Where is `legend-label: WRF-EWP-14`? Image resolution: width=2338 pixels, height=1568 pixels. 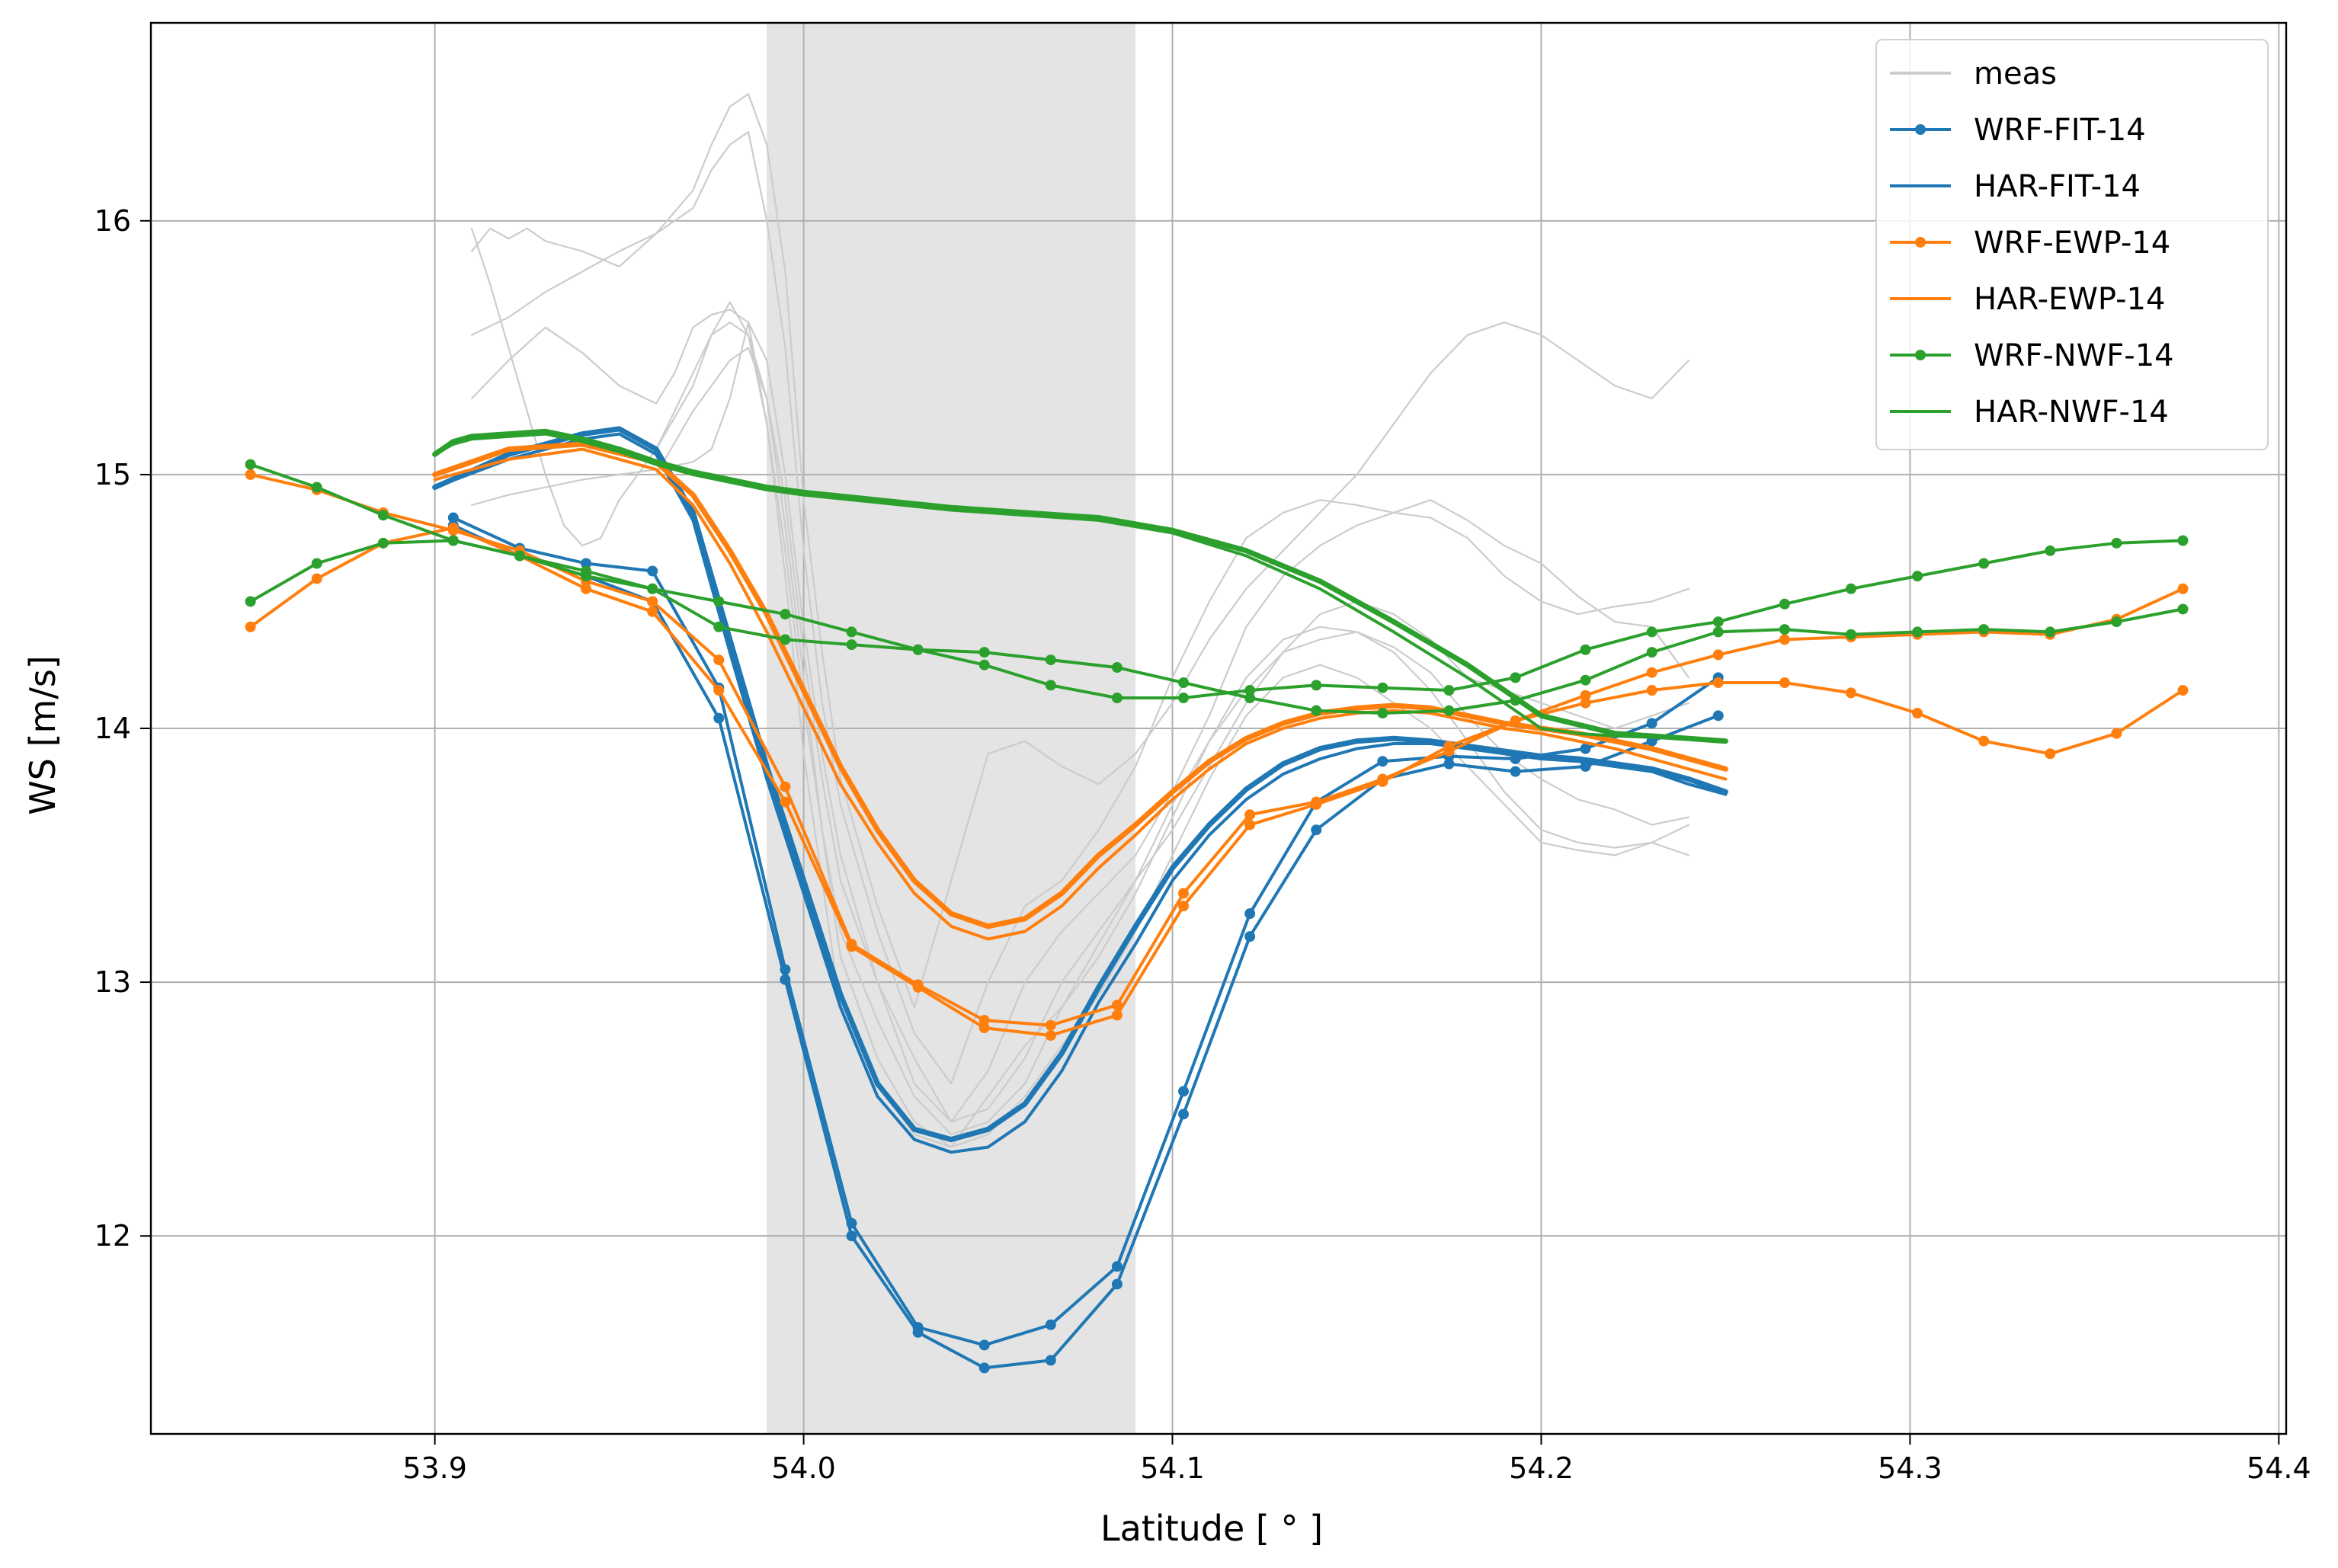
legend-label: WRF-EWP-14 is located at coordinates (2072, 243).